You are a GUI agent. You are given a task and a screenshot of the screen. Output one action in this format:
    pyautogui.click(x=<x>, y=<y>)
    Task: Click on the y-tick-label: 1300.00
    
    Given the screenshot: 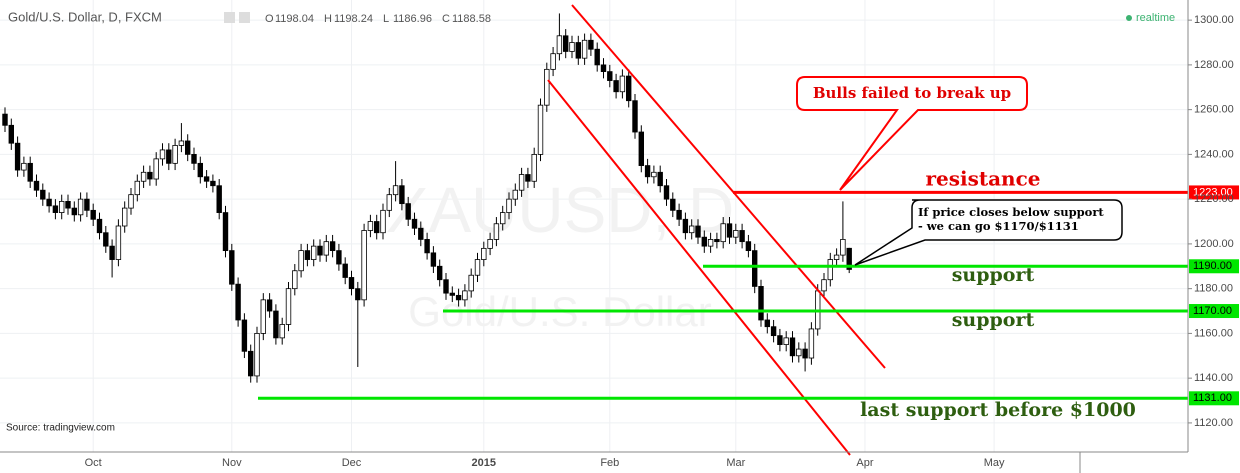 What is the action you would take?
    pyautogui.click(x=1214, y=20)
    